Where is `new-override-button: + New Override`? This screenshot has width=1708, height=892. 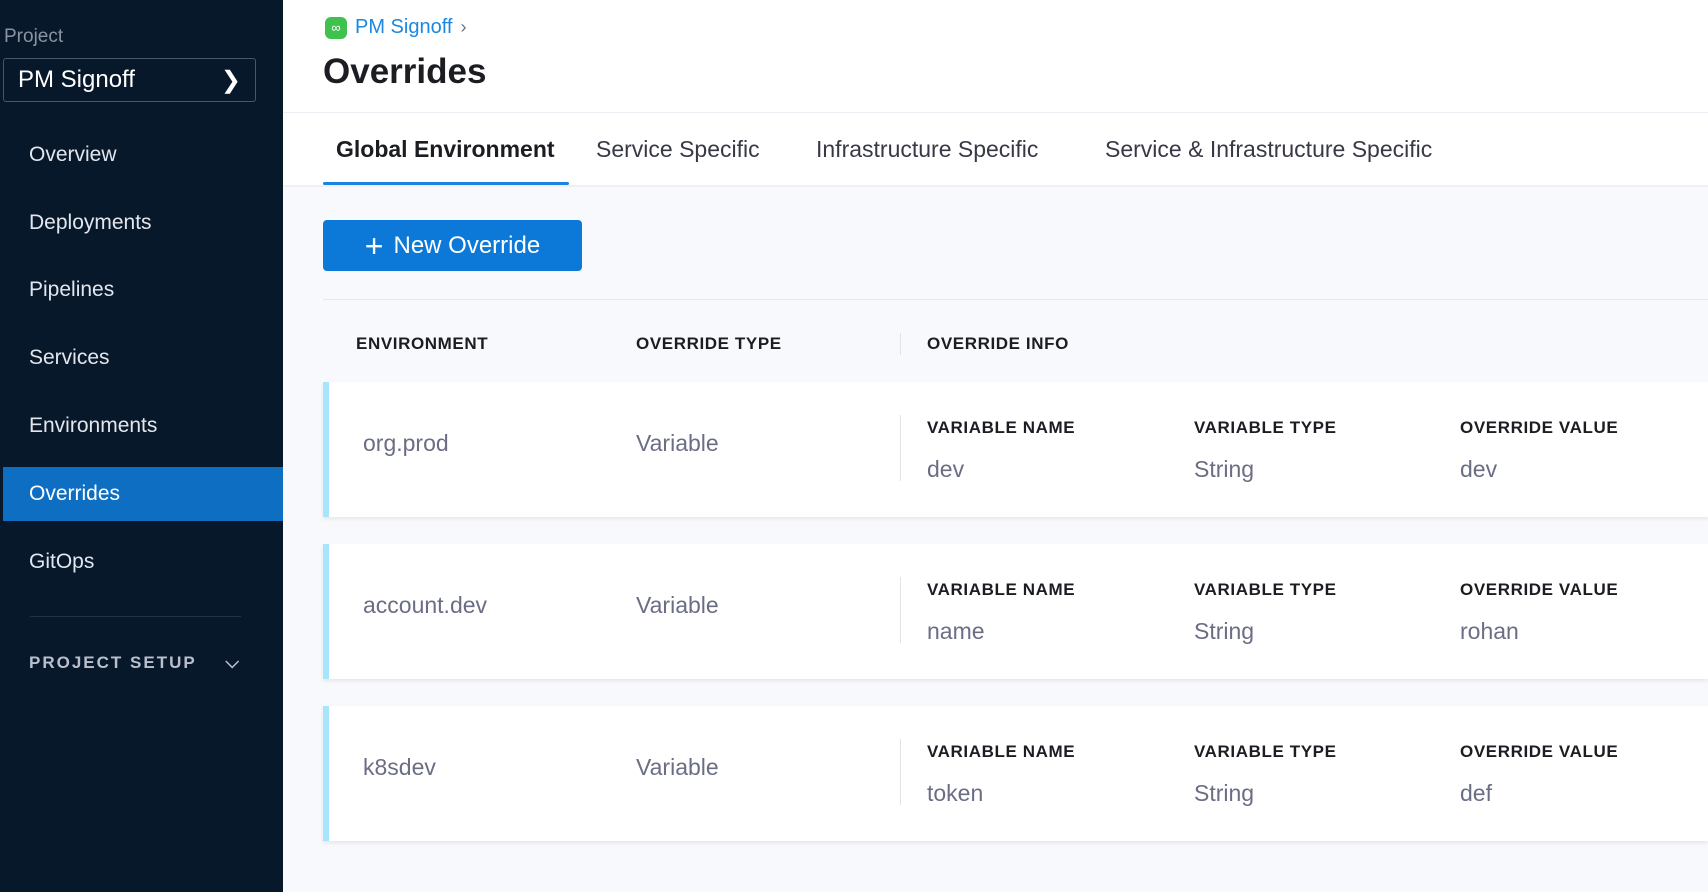
new-override-button: + New Override is located at coordinates (452, 245).